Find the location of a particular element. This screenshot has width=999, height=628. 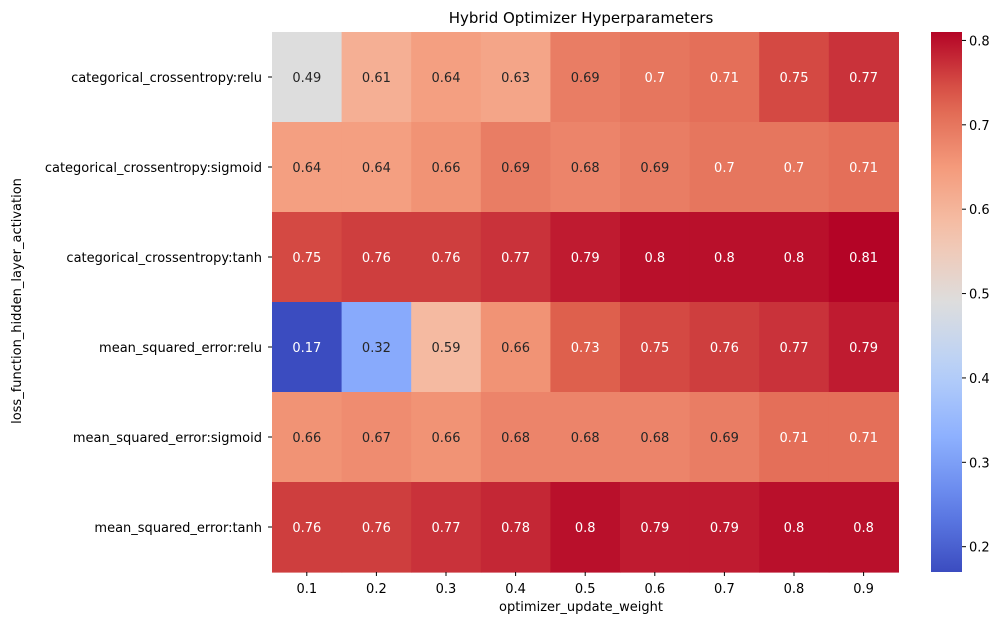

cell-value-label: 0.78 is located at coordinates (515, 528).